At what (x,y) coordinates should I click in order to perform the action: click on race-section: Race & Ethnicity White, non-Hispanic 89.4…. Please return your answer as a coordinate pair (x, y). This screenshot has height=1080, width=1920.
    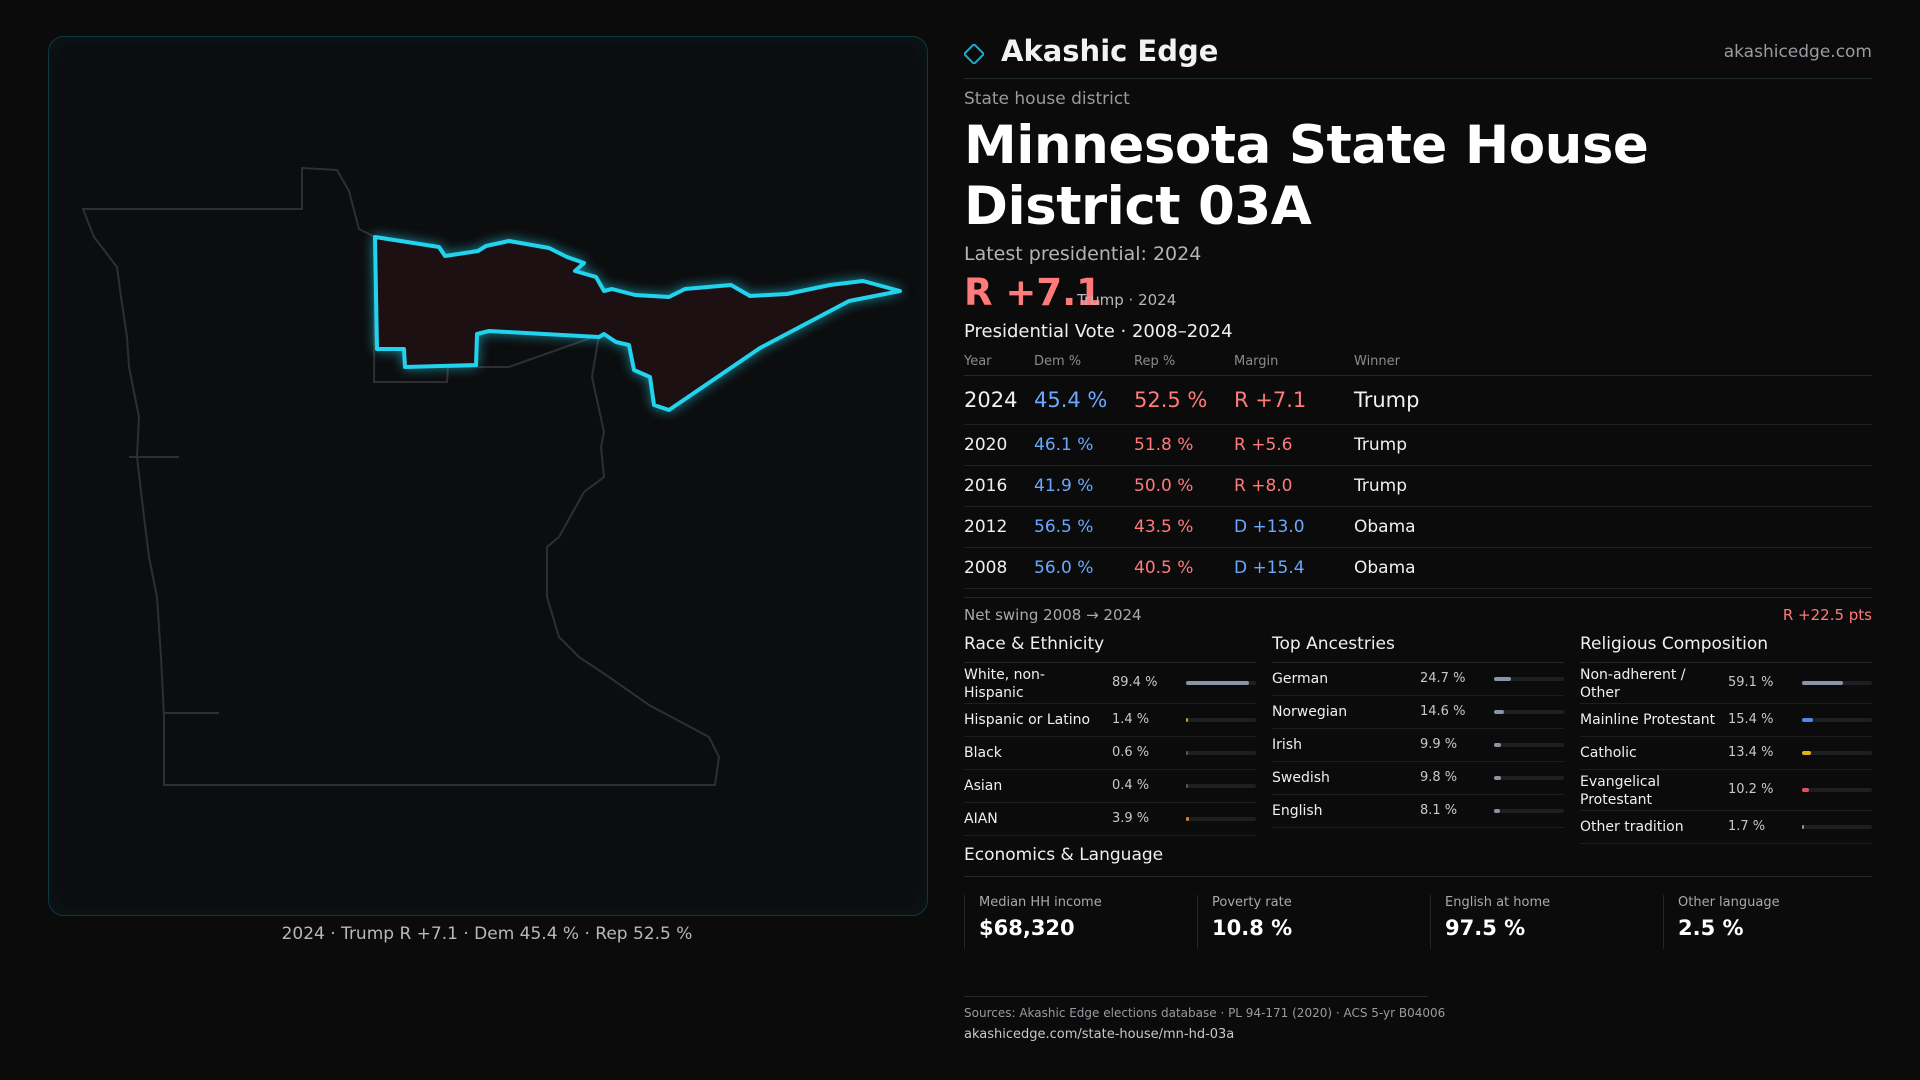
    Looking at the image, I should click on (1110, 735).